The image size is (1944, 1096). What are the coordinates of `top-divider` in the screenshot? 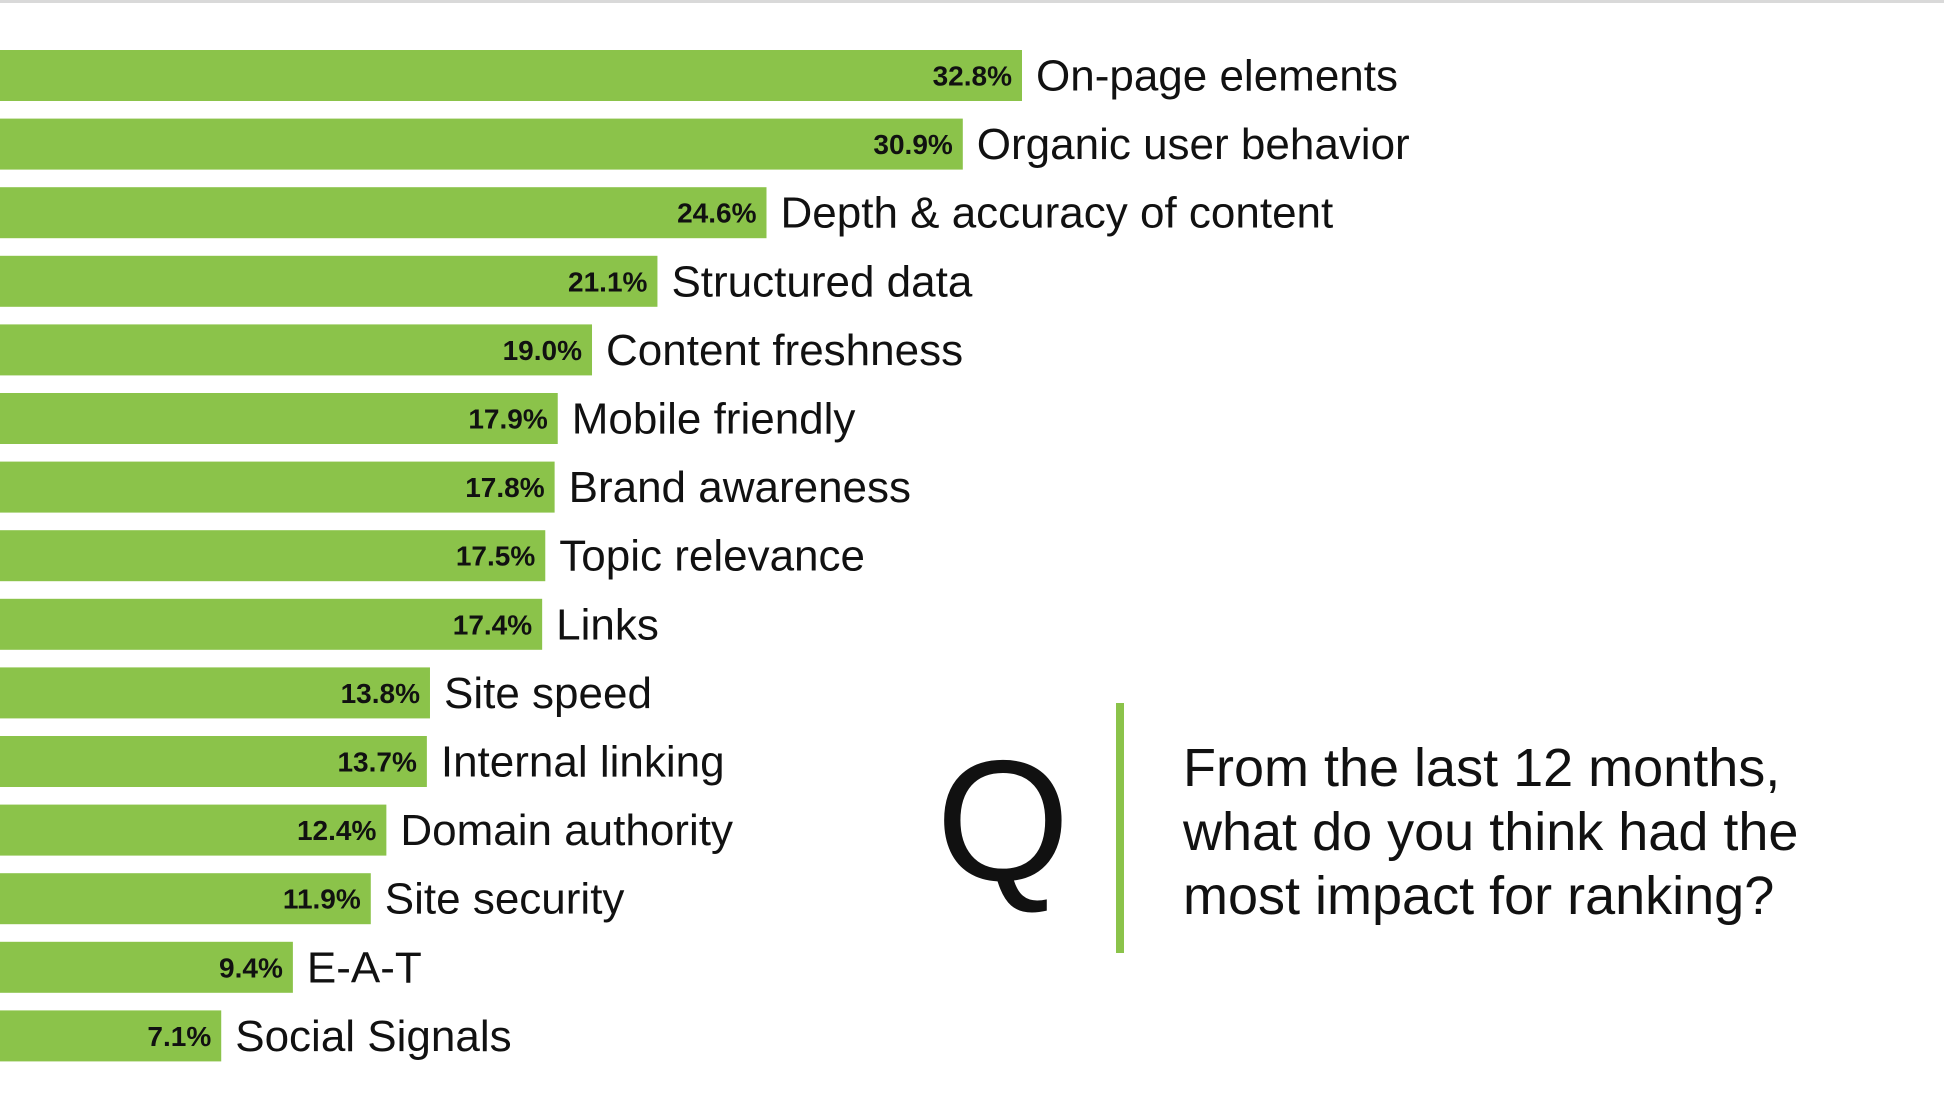 It's located at (972, 1).